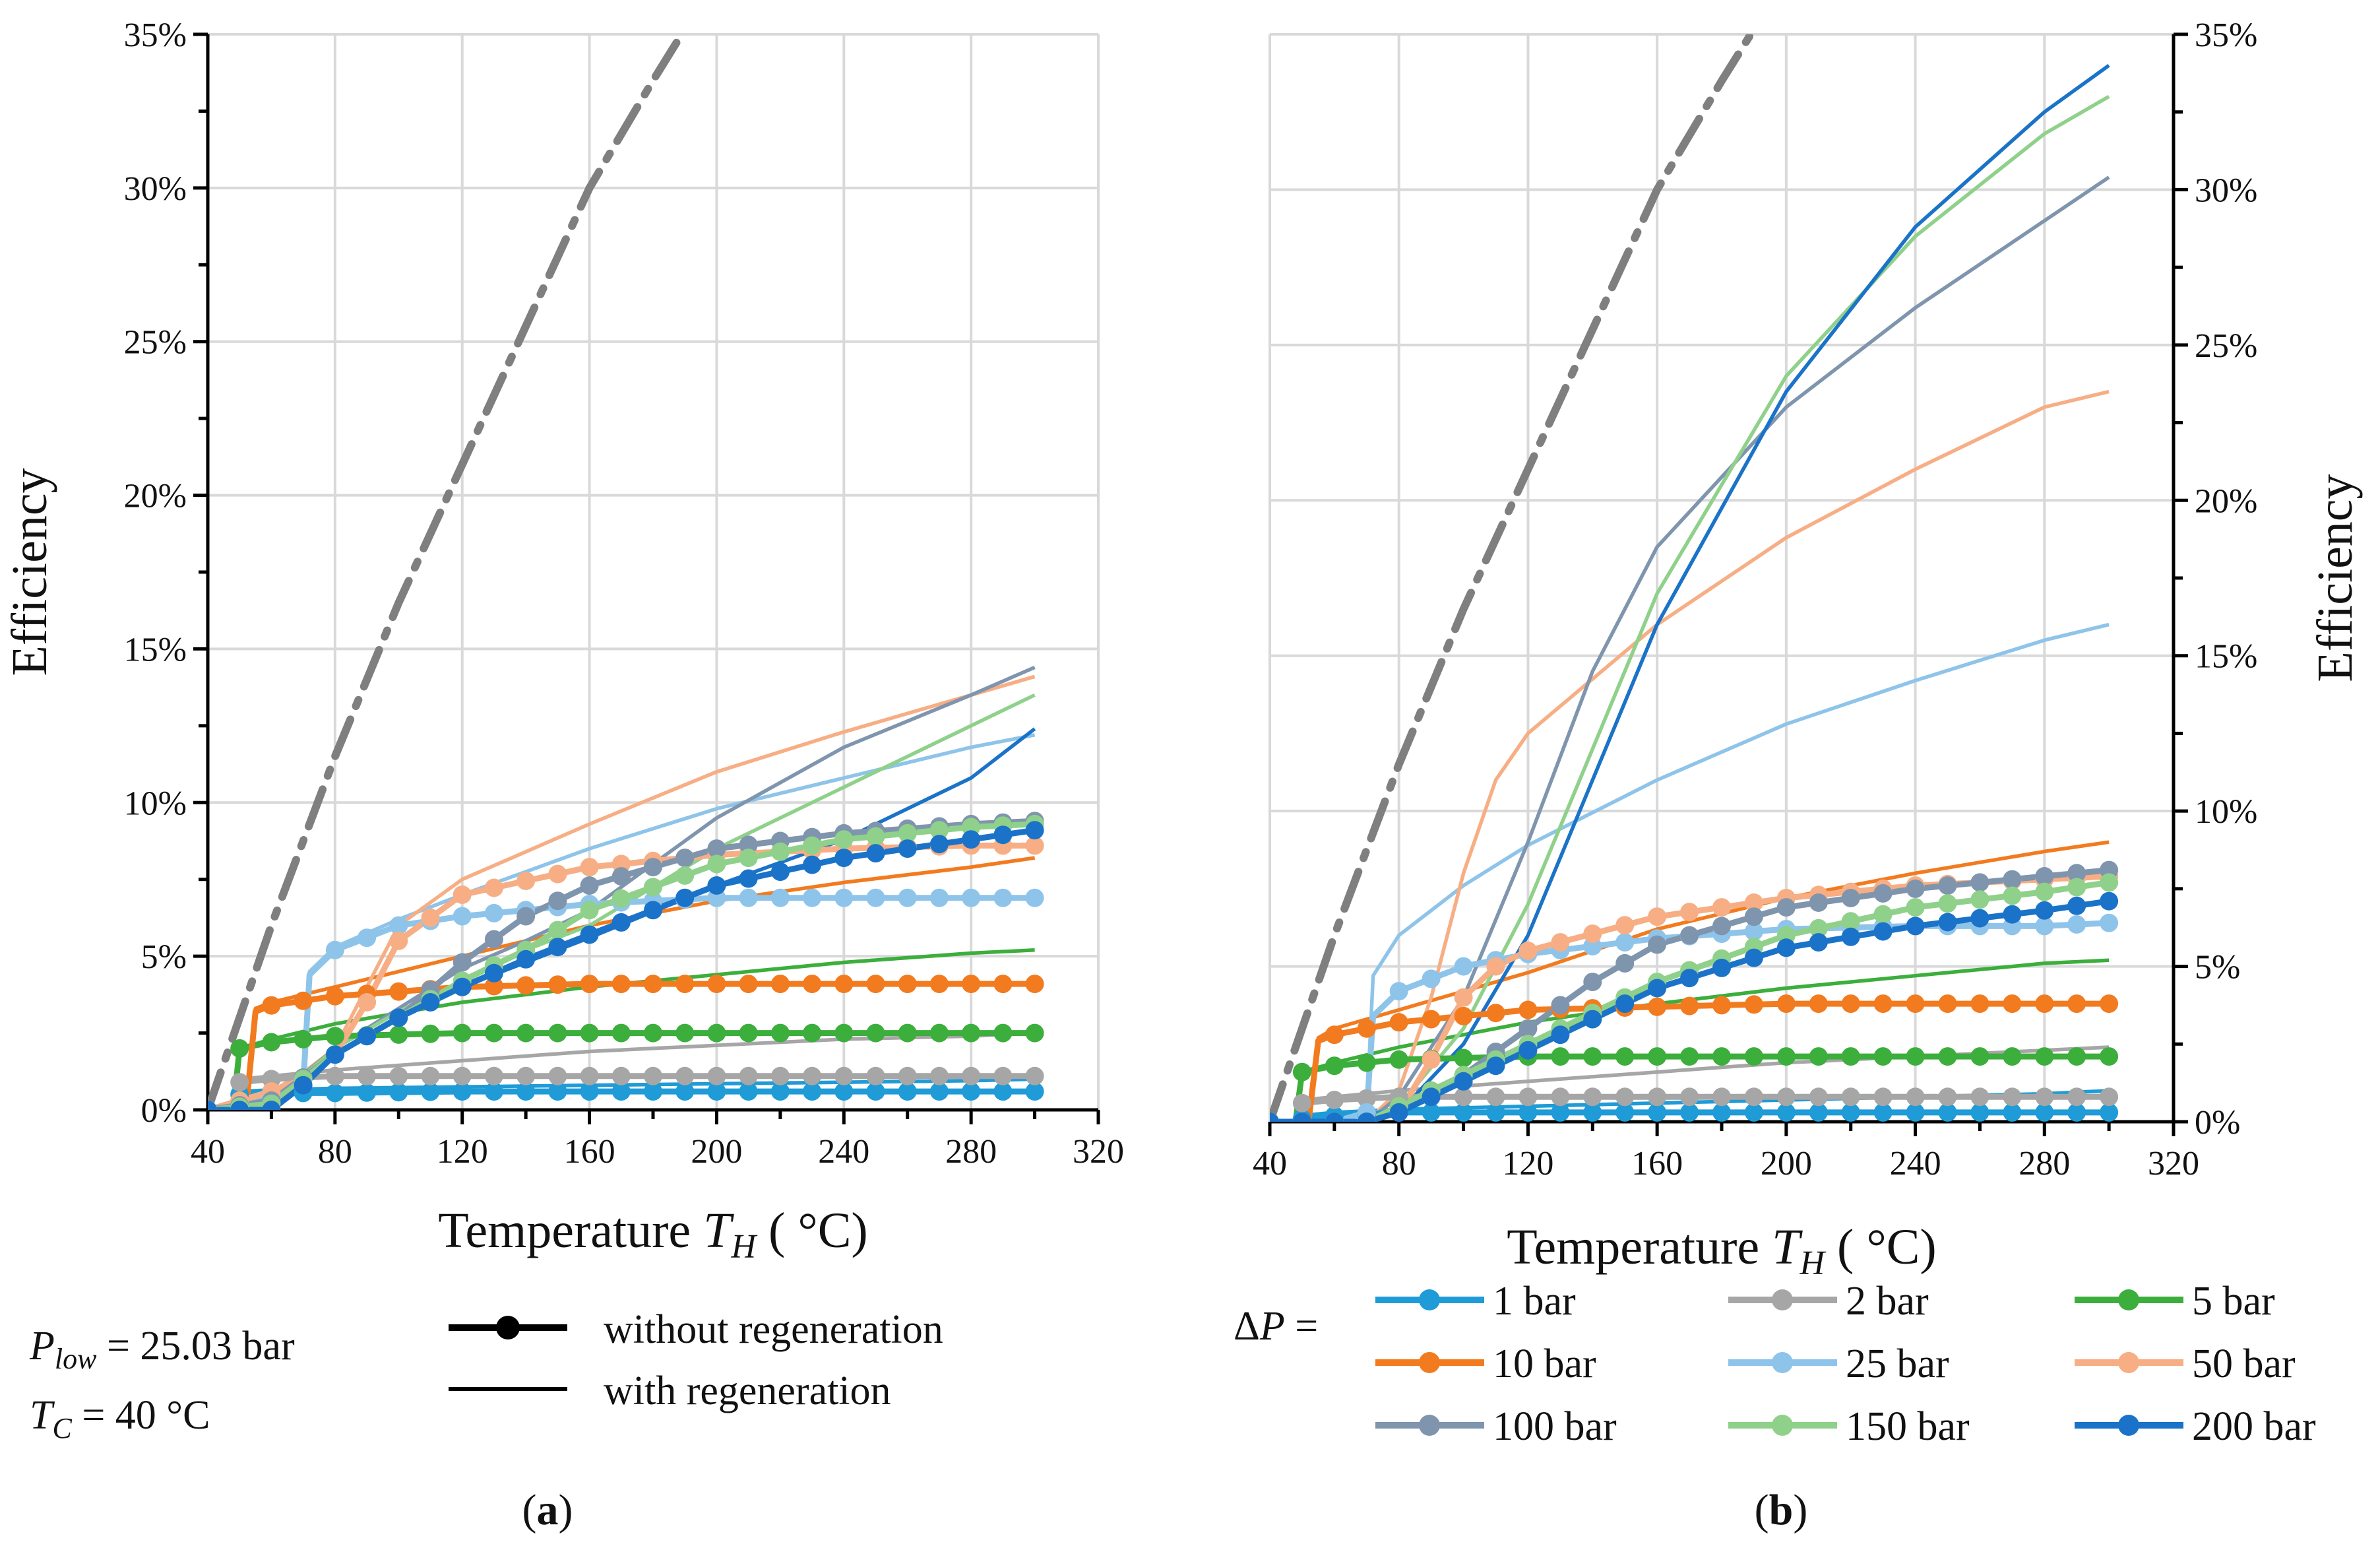 Image resolution: width=2380 pixels, height=1548 pixels. I want to click on legend-label: 5 bar, so click(2233, 1301).